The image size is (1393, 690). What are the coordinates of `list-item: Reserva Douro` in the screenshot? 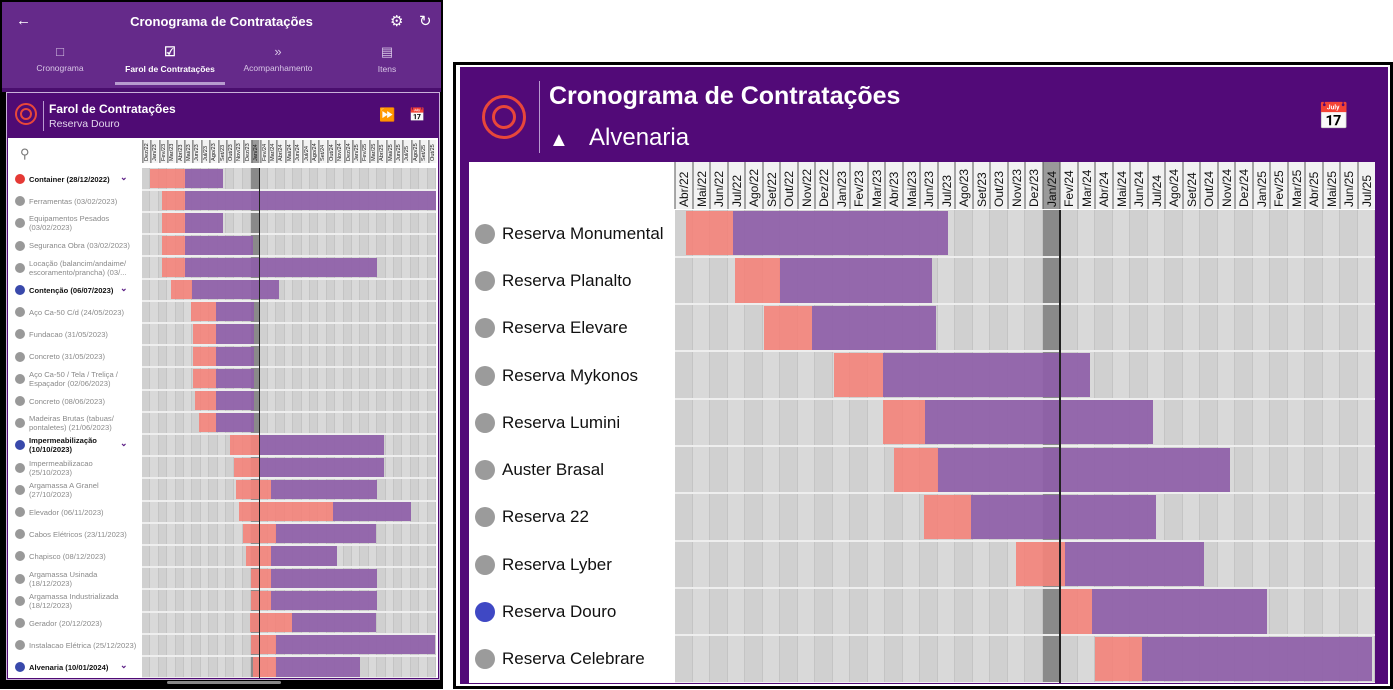 It's located at (572, 611).